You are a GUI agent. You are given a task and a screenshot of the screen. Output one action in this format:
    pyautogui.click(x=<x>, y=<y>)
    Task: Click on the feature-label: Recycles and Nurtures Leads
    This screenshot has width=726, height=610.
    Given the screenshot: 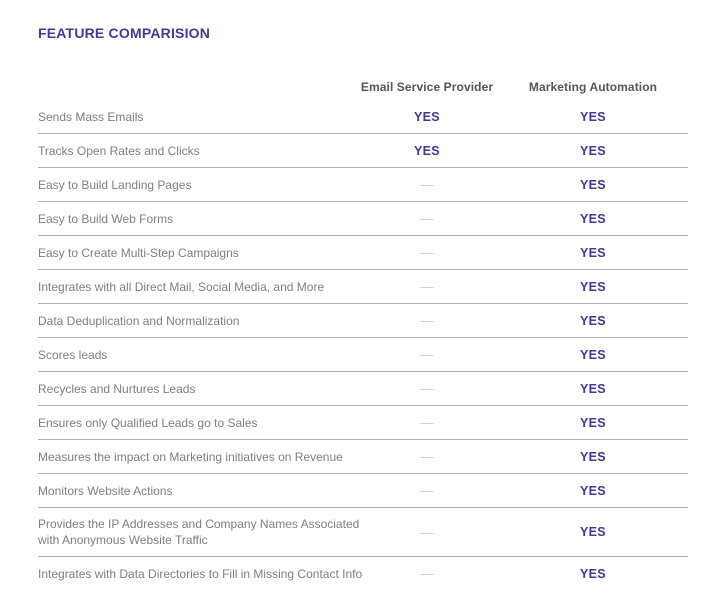 What is the action you would take?
    pyautogui.click(x=117, y=388)
    